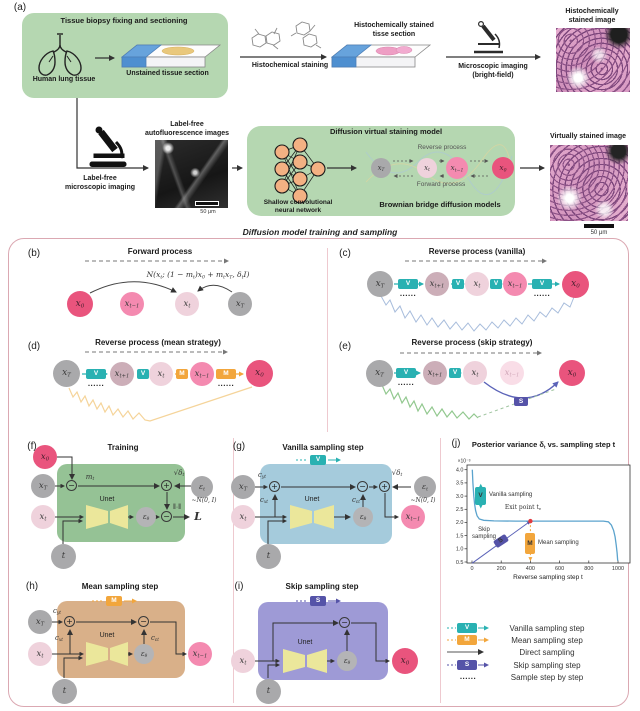  What do you see at coordinates (435, 373) in the screenshot?
I see `e-node-xt1p: xt+1` at bounding box center [435, 373].